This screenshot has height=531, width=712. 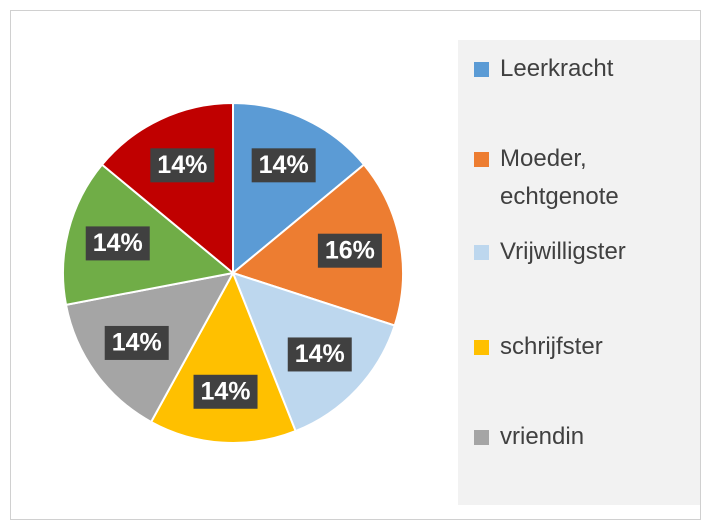 I want to click on legend-entry: Leerkracht, so click(x=584, y=69).